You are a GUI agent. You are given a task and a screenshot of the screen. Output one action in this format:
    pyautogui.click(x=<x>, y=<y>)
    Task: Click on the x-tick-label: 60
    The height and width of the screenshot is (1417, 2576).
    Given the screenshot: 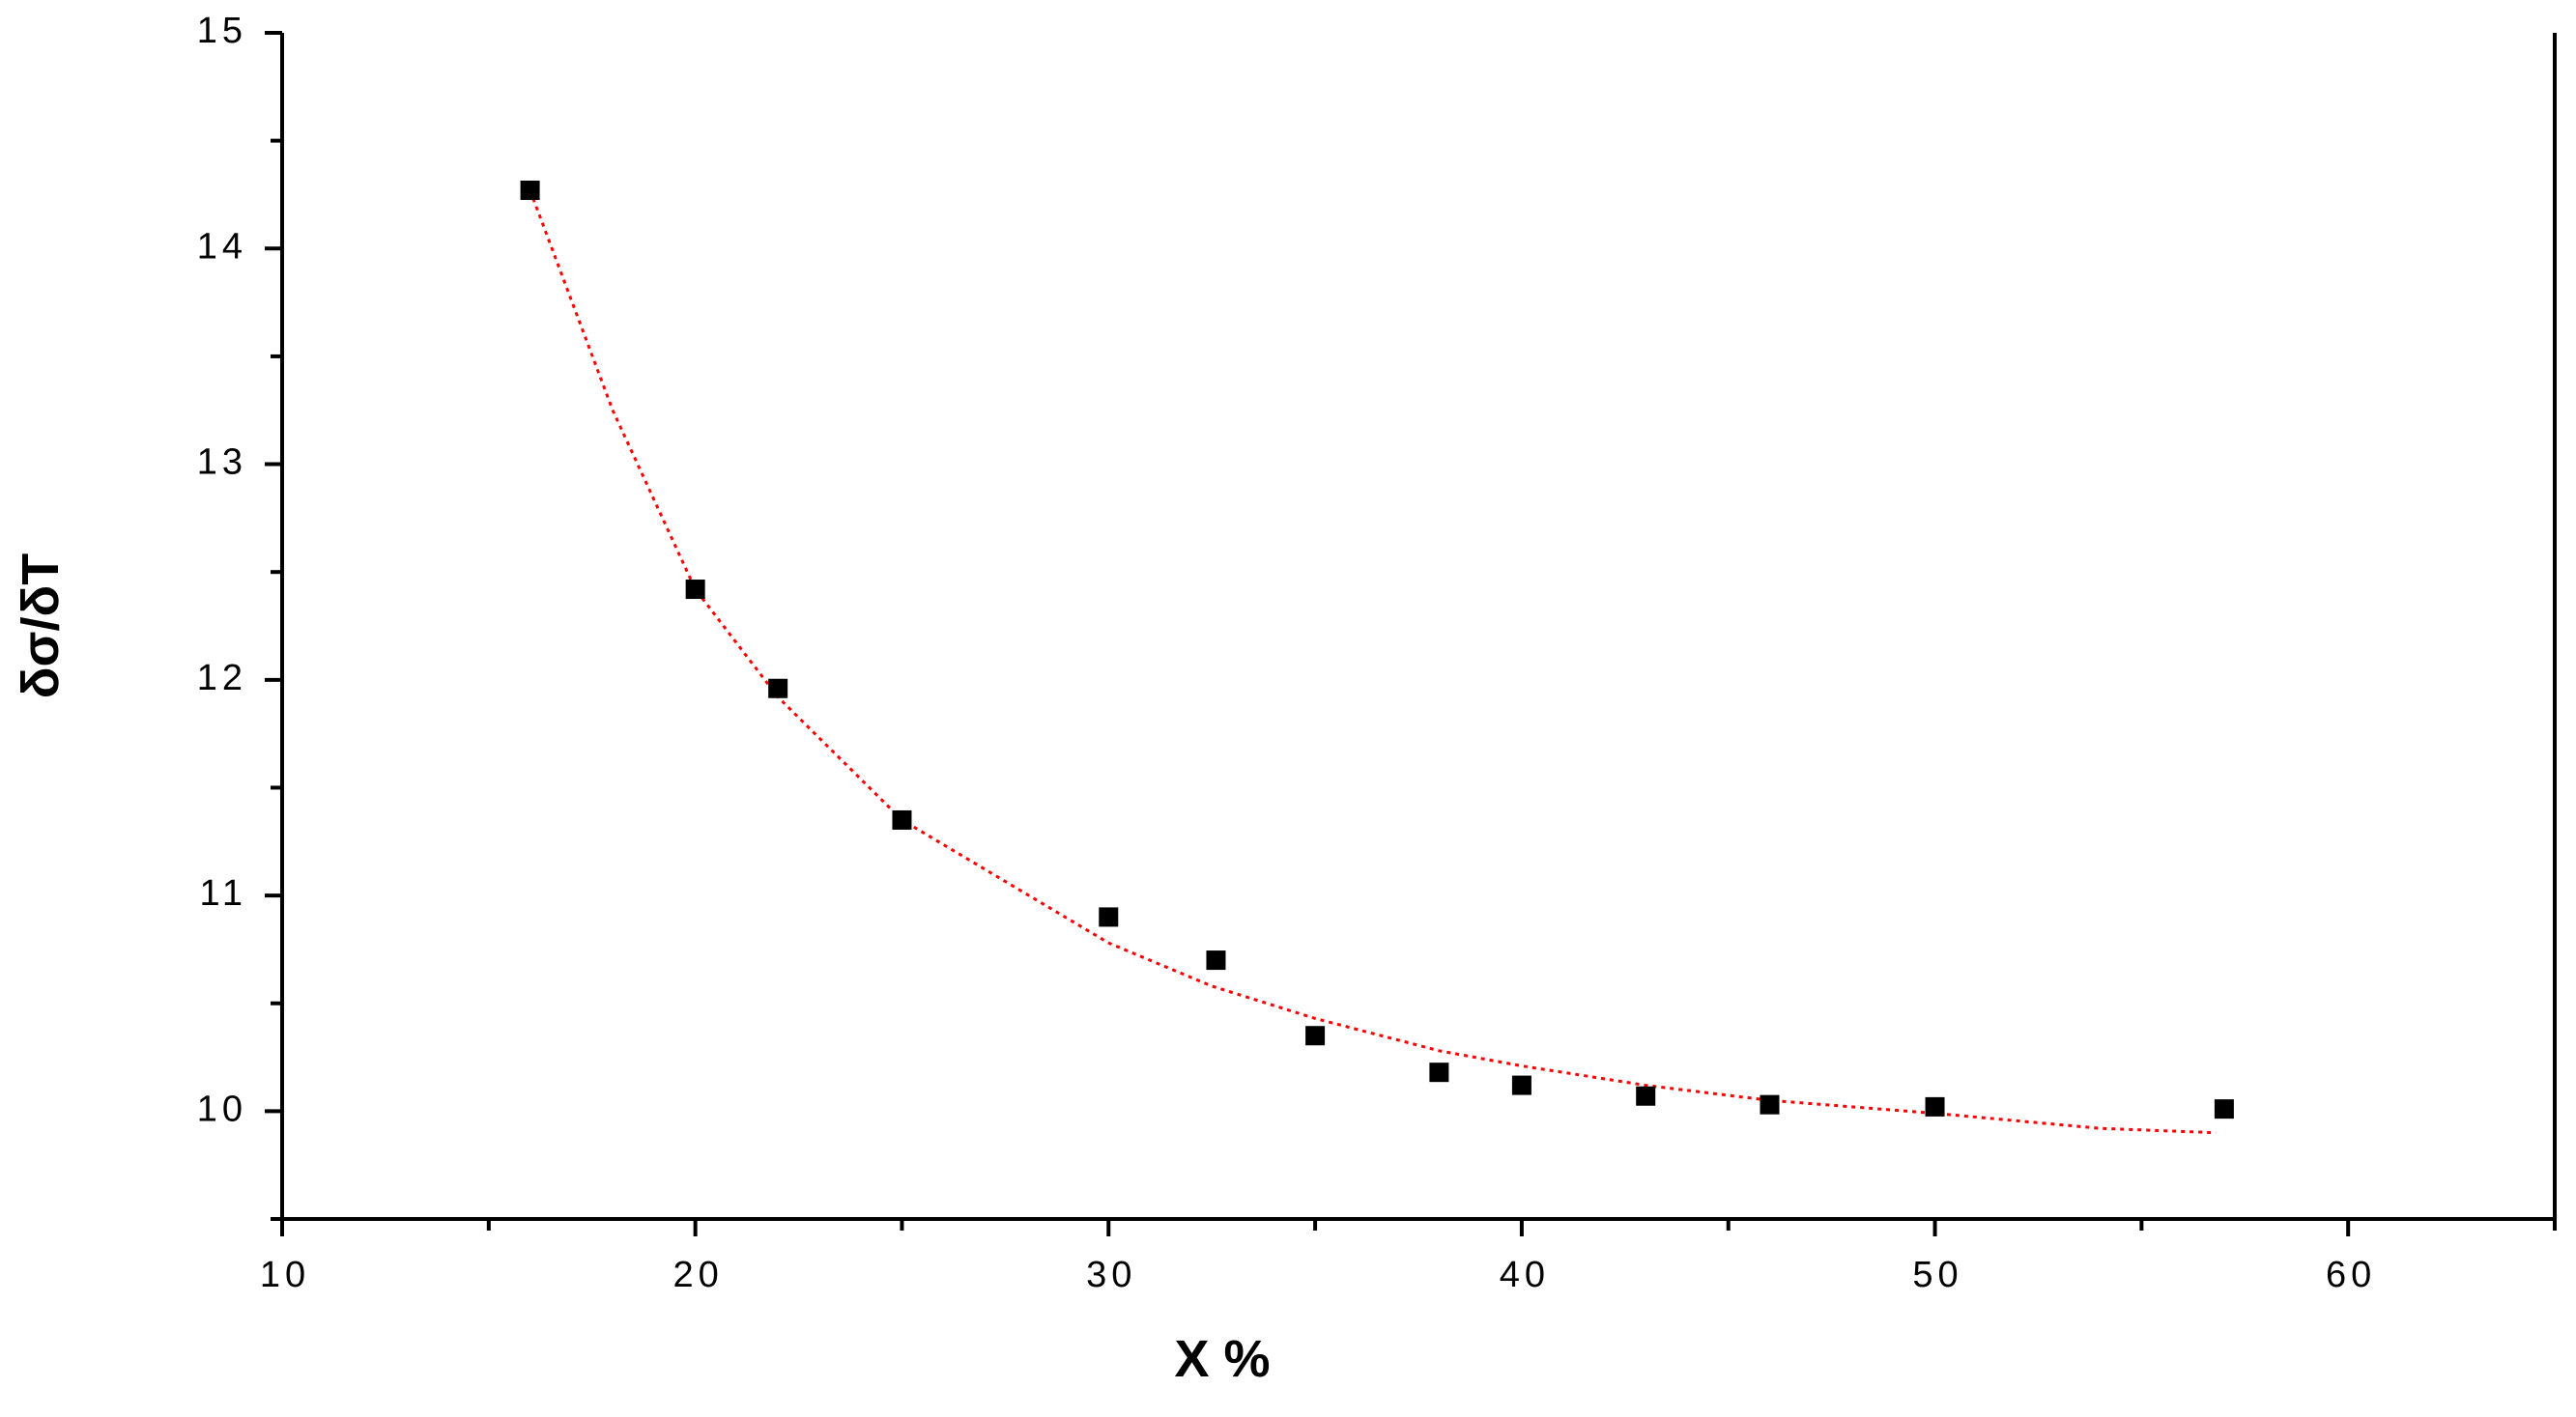 What is the action you would take?
    pyautogui.click(x=2351, y=1275)
    